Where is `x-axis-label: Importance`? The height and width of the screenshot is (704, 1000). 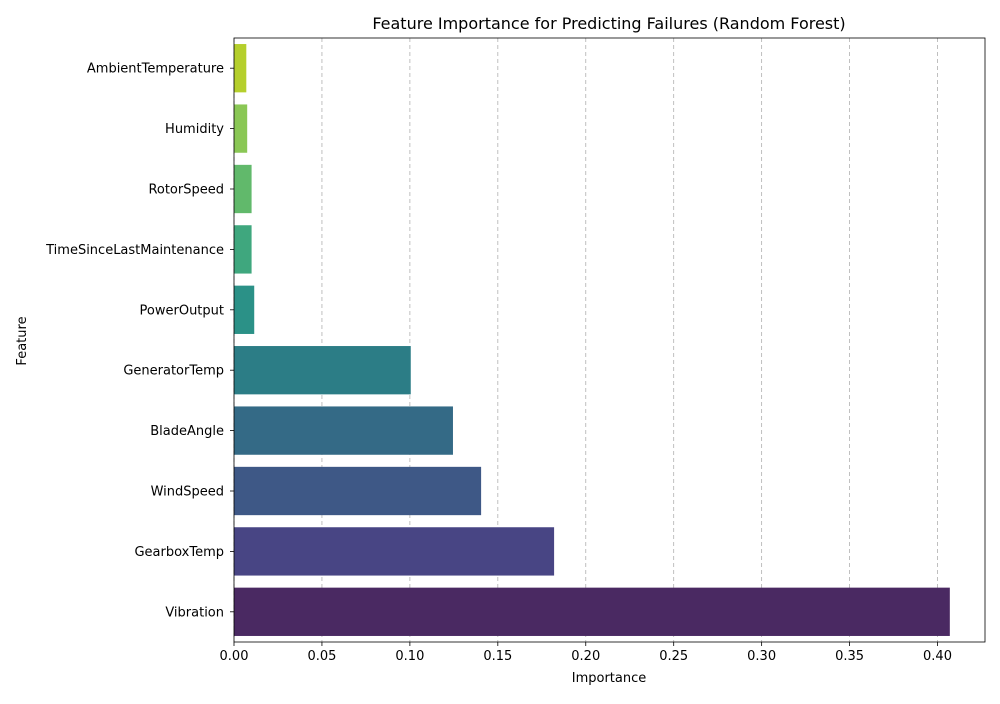 x-axis-label: Importance is located at coordinates (609, 678).